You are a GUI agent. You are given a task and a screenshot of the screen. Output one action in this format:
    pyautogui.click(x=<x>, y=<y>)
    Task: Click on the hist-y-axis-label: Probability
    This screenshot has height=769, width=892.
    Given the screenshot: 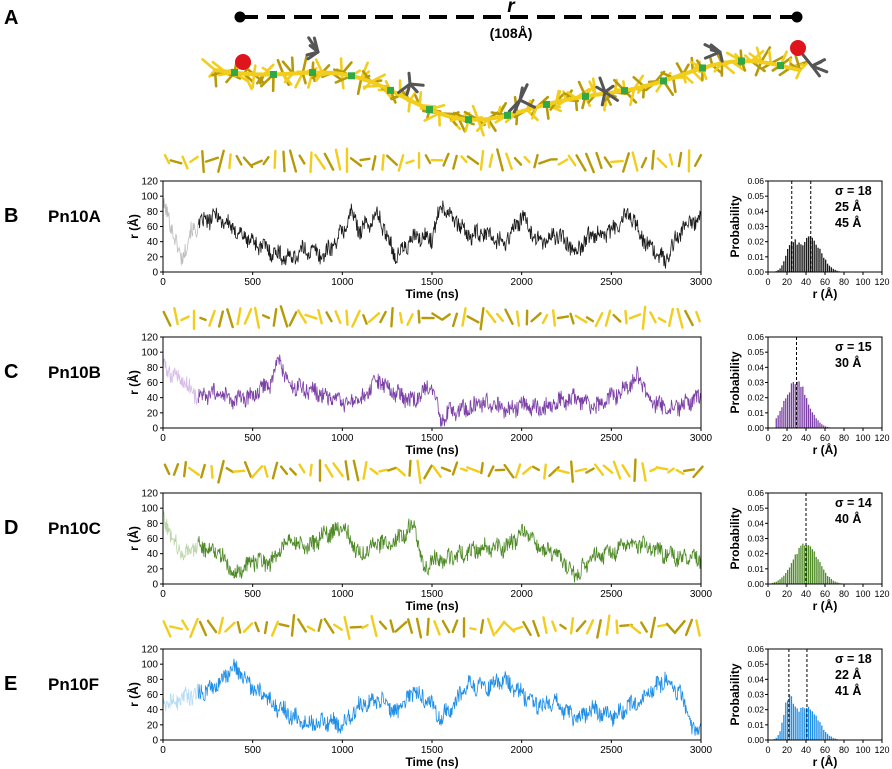 What is the action you would take?
    pyautogui.click(x=735, y=694)
    